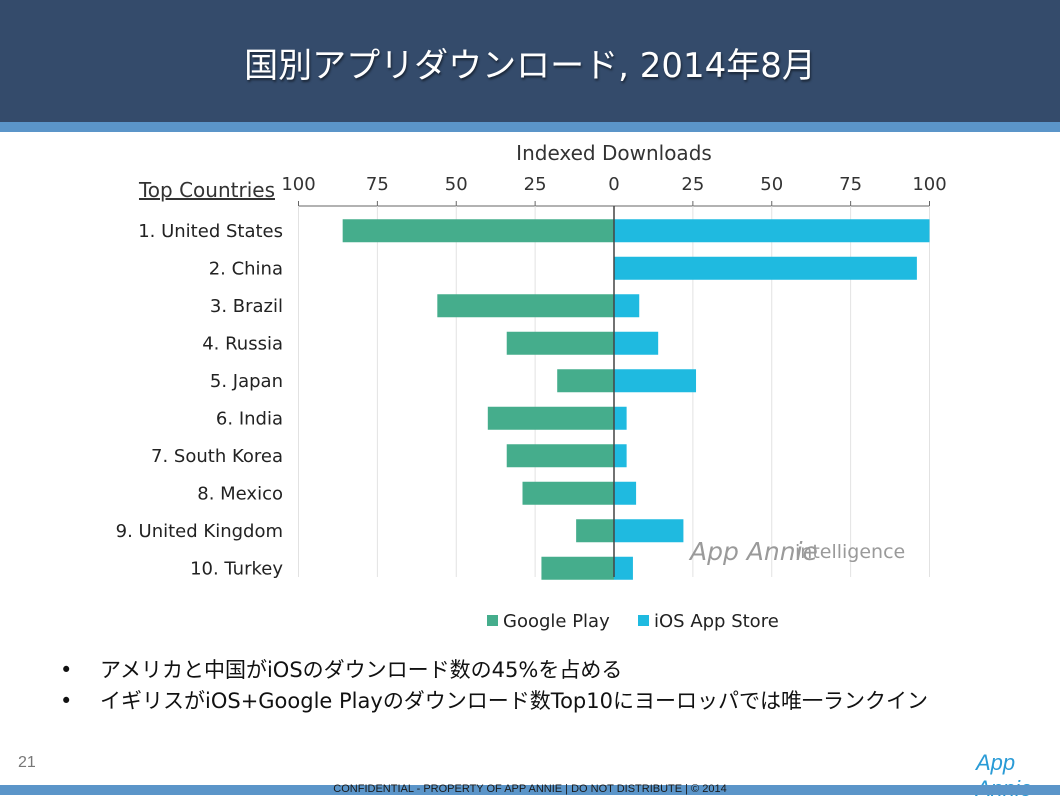  What do you see at coordinates (199, 531) in the screenshot?
I see `category-label: 9. United Kingdom` at bounding box center [199, 531].